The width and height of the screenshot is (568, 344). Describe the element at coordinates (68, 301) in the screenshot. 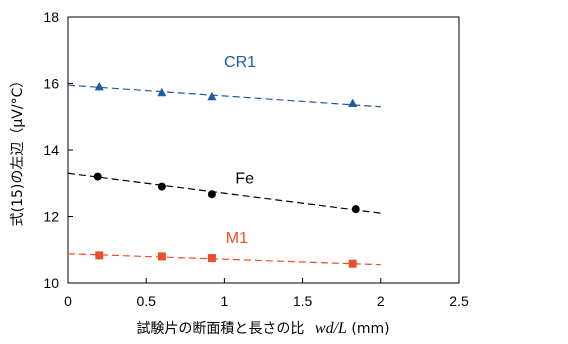

I see `x-tick-label-0: 0` at that location.